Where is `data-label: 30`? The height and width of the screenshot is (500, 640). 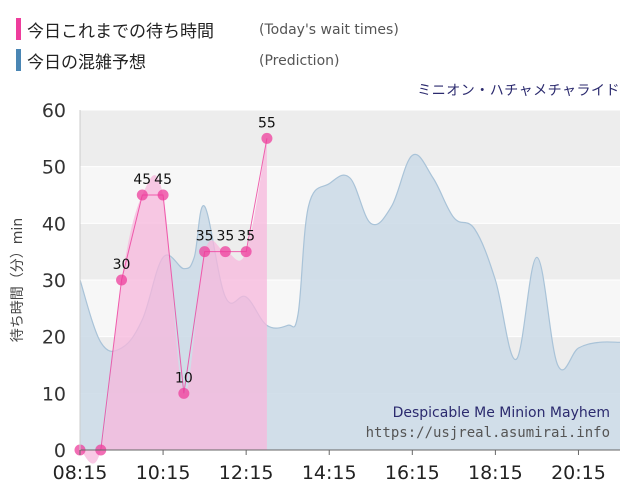
data-label: 30 is located at coordinates (122, 265).